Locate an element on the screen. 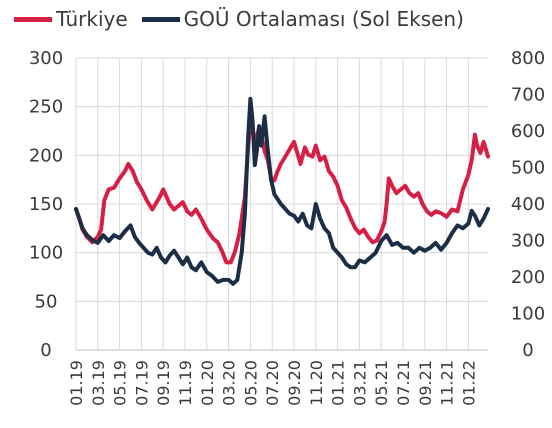 Image resolution: width=552 pixels, height=428 pixels. legend-swatch-turkiye is located at coordinates (33, 19).